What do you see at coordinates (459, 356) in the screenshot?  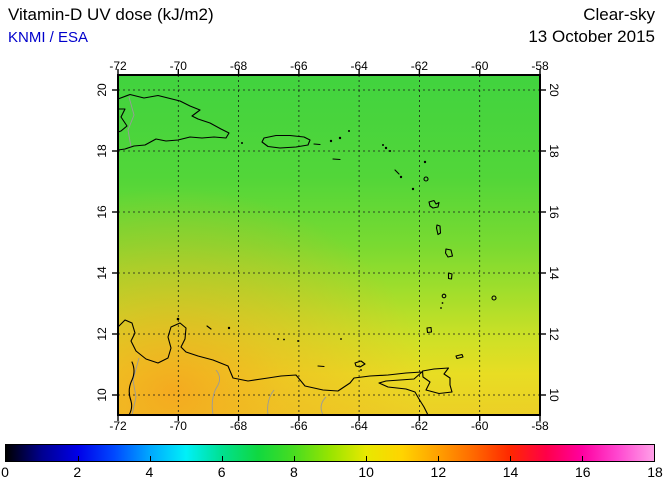 I see `tobago-coast` at bounding box center [459, 356].